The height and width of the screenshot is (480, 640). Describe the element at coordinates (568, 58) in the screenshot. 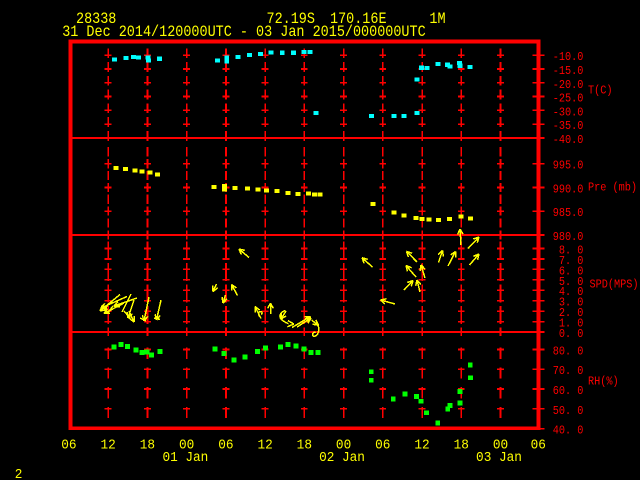

I see `svg-text: -10.0` at that location.